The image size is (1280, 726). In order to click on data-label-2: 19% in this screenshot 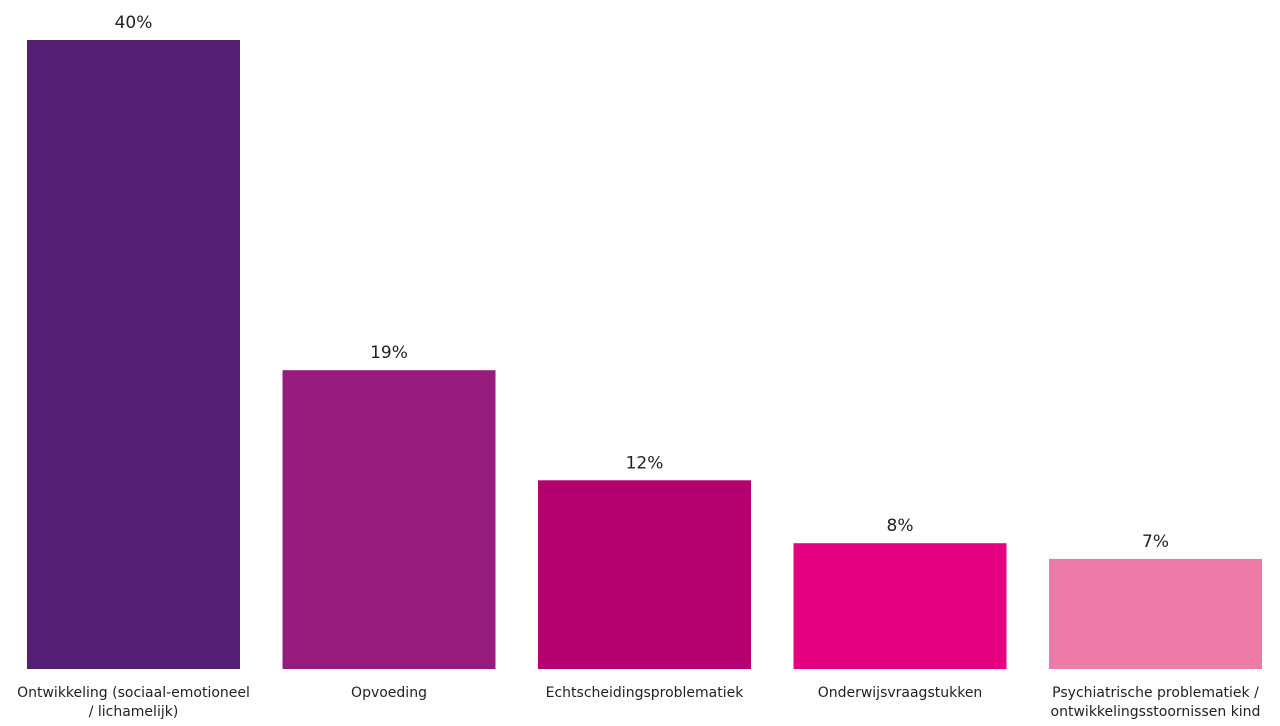, I will do `click(389, 353)`.